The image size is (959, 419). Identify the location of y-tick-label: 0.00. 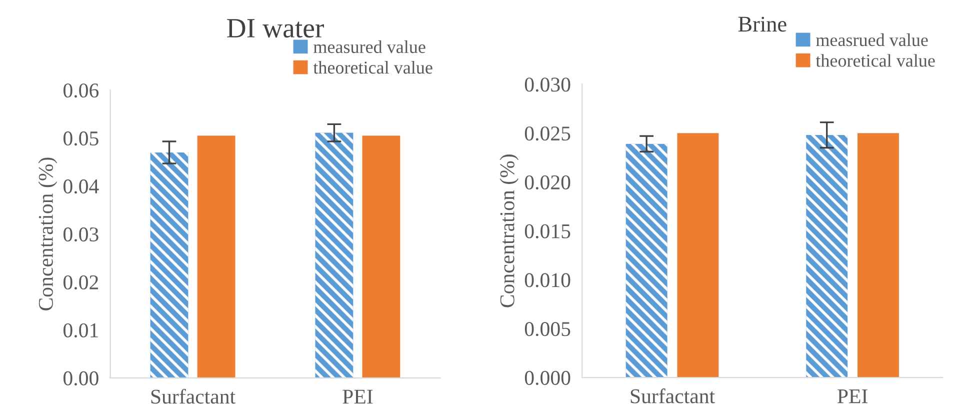
(81, 378).